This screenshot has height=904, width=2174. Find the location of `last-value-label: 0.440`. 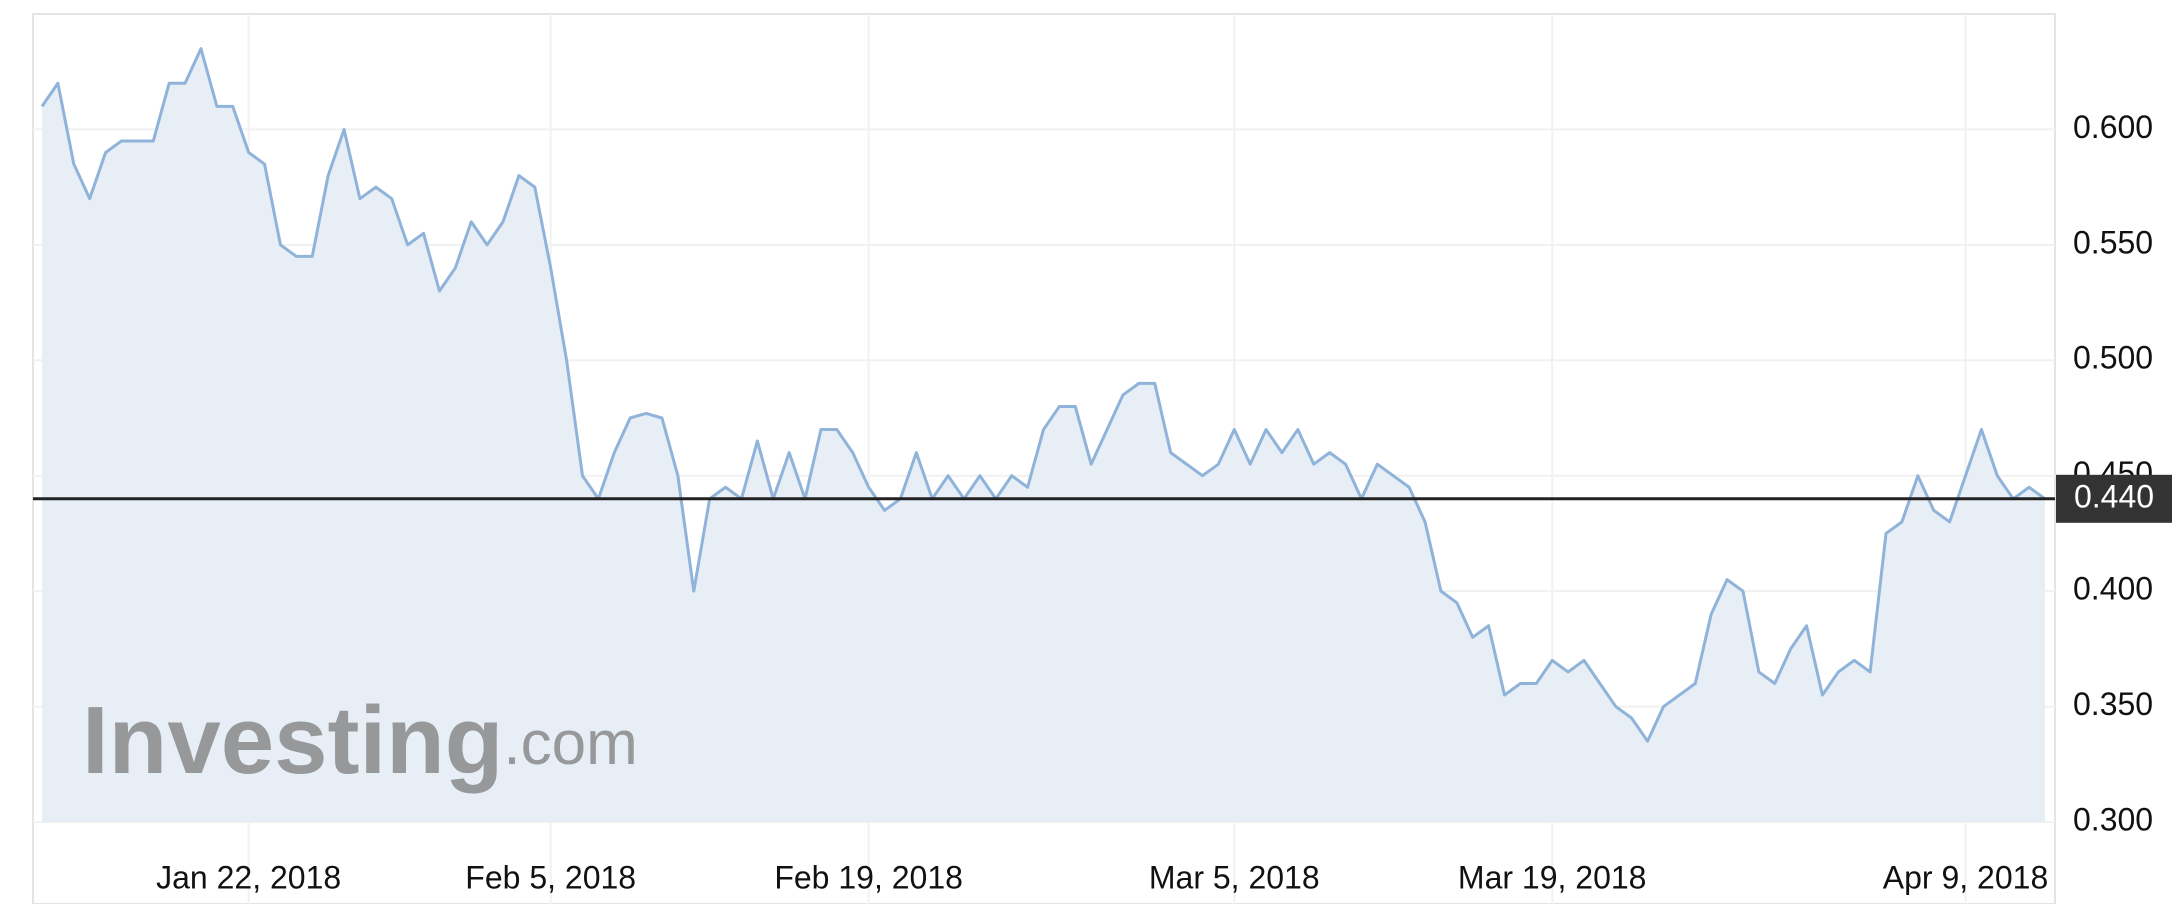

last-value-label: 0.440 is located at coordinates (2114, 496).